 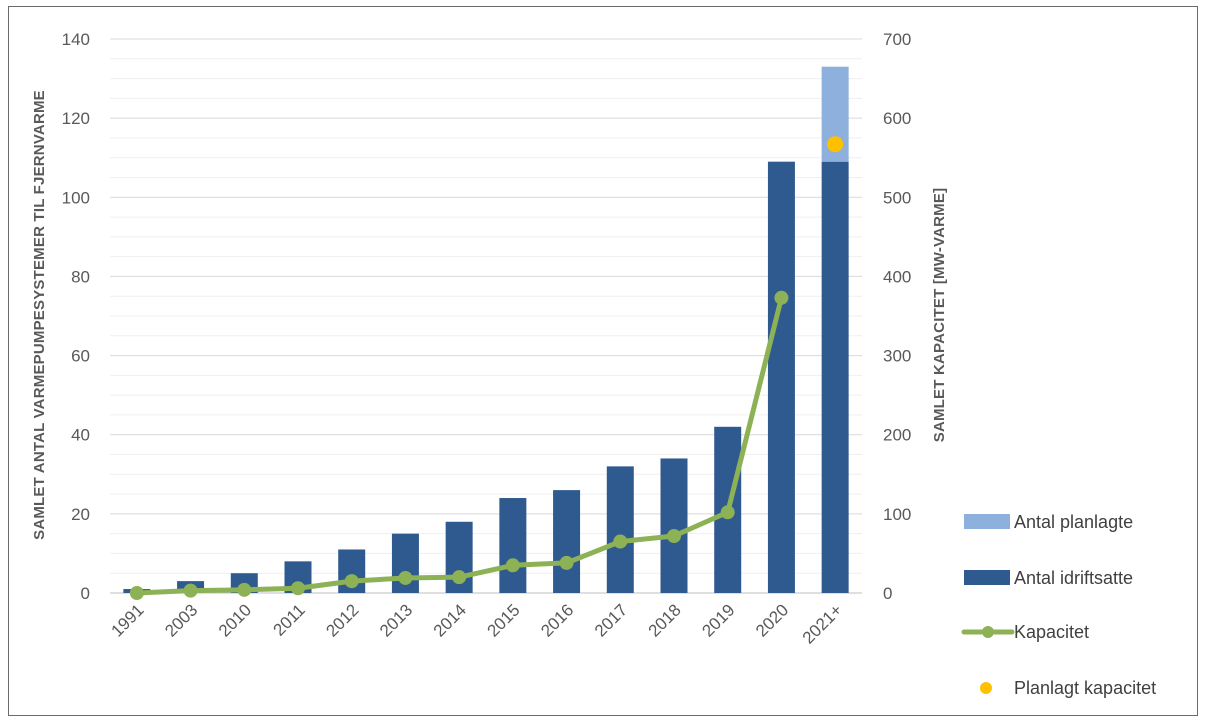 What do you see at coordinates (450, 620) in the screenshot?
I see `x-tick-label: 2014` at bounding box center [450, 620].